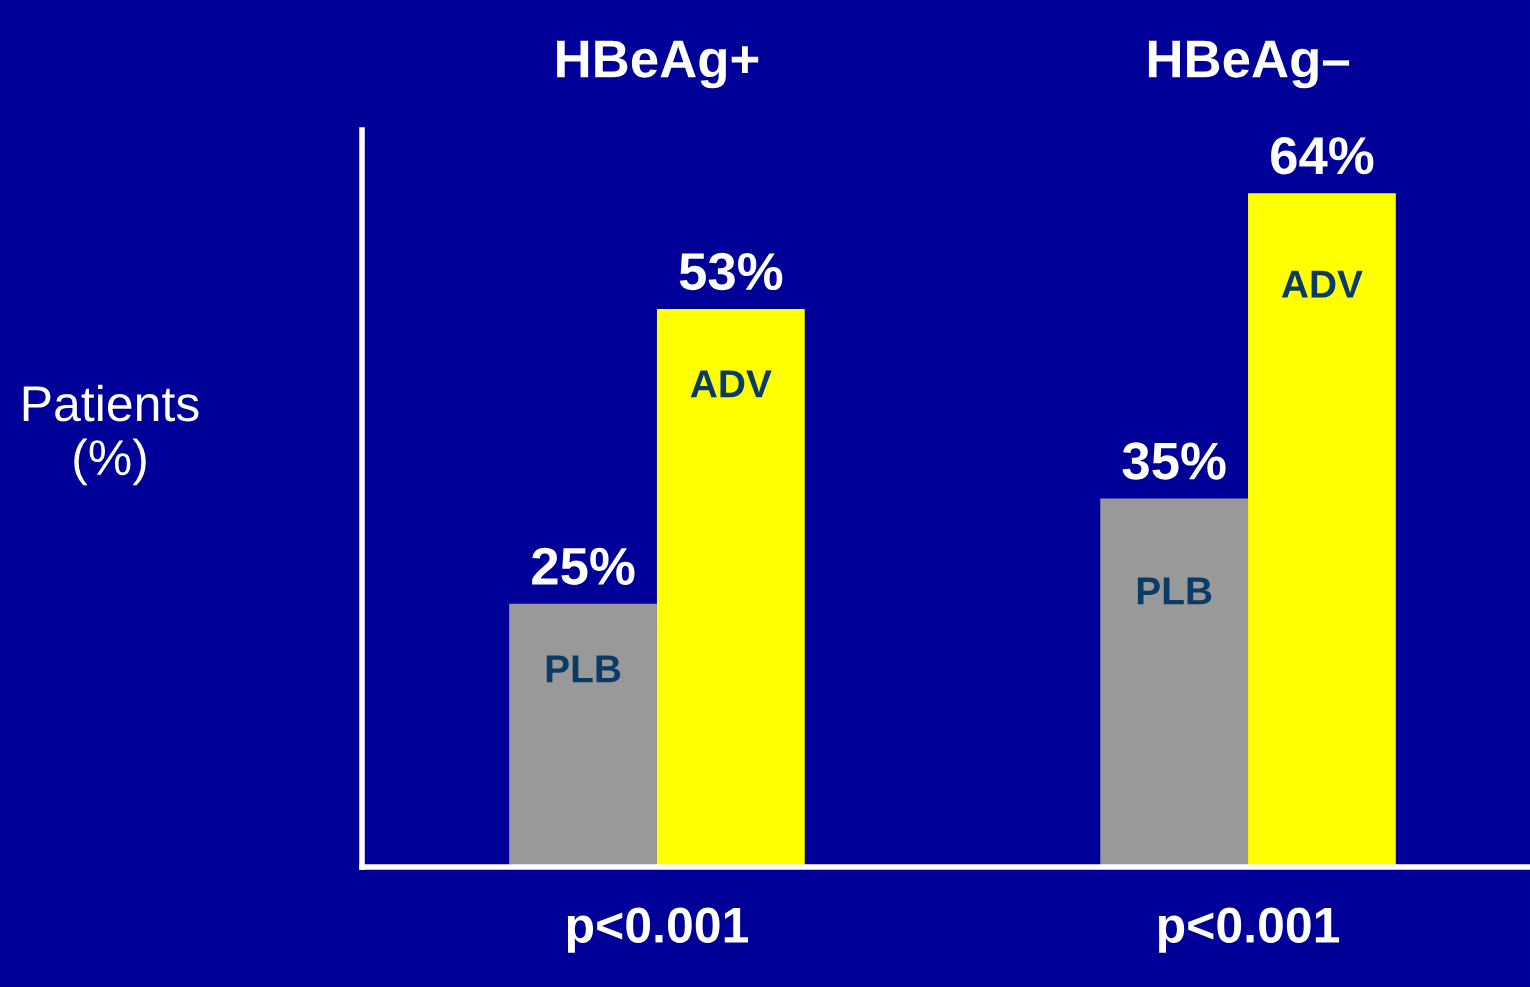 The height and width of the screenshot is (987, 1530). I want to click on data-label: 64%, so click(1322, 156).